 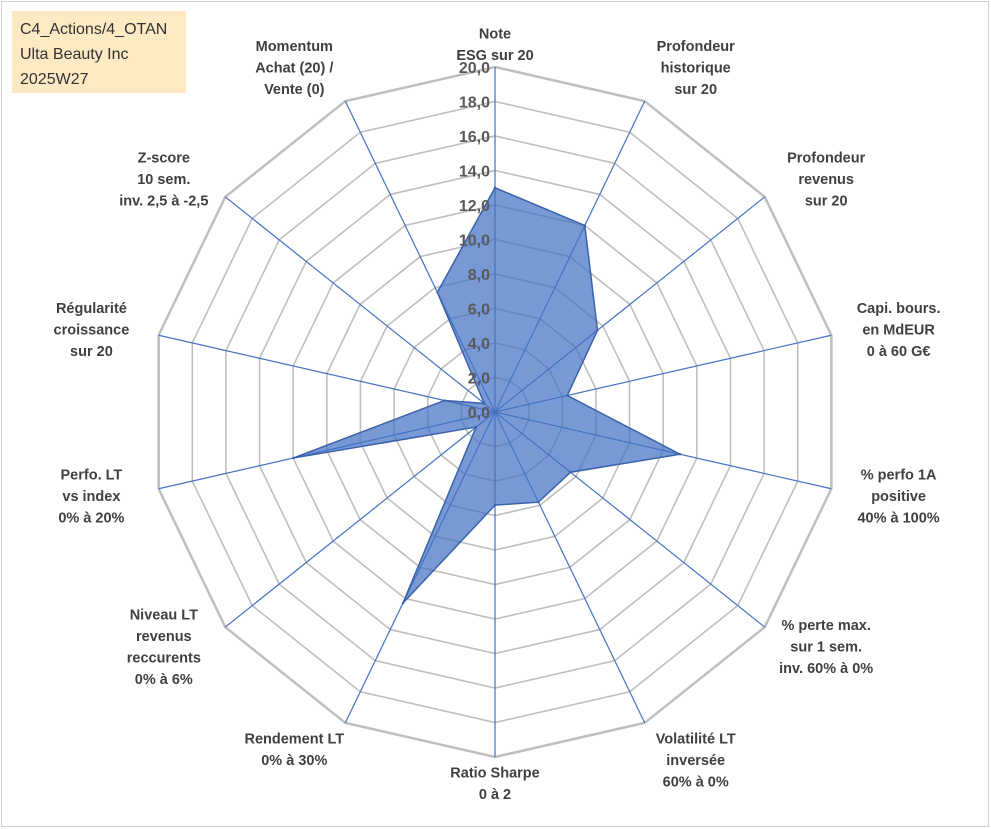 What do you see at coordinates (91, 309) in the screenshot?
I see `axis-label-line: Régularité` at bounding box center [91, 309].